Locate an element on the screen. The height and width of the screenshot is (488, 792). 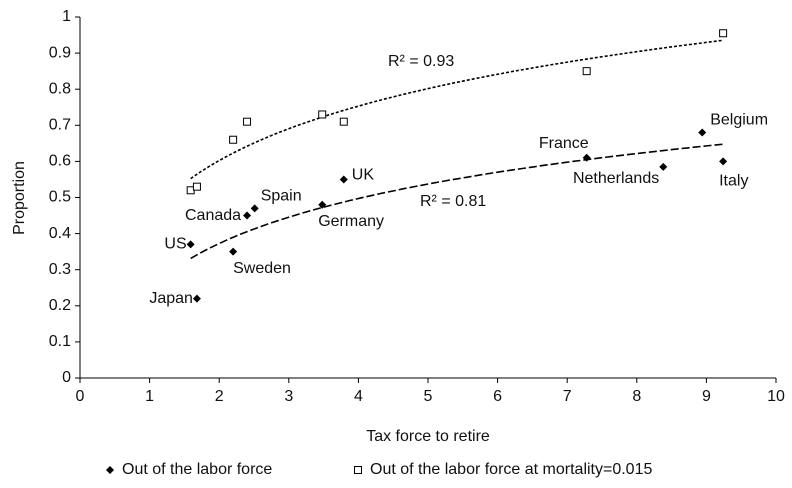
point-label: Canada is located at coordinates (213, 215).